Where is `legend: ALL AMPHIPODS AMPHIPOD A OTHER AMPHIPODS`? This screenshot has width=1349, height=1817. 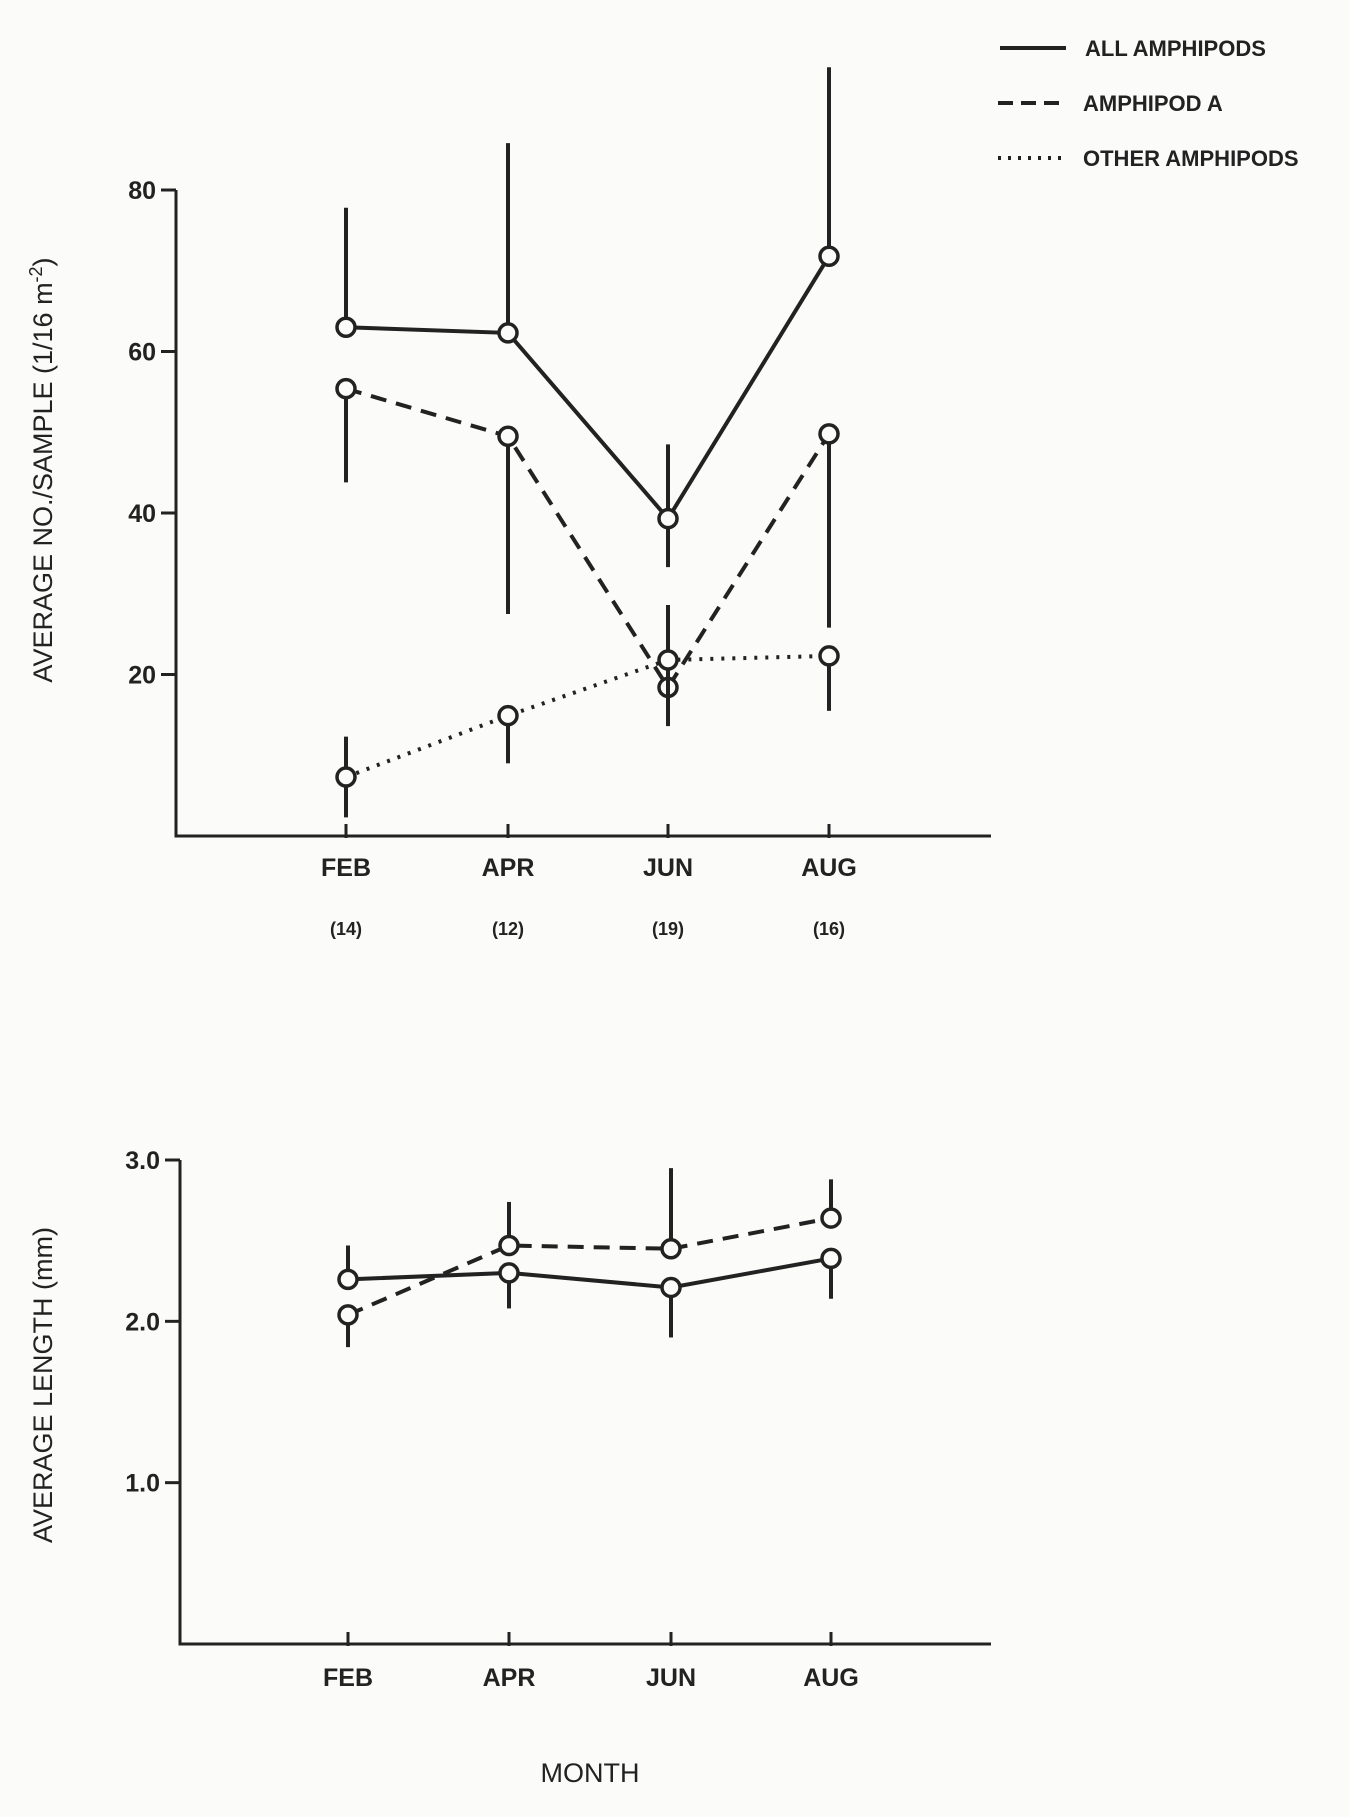 legend: ALL AMPHIPODS AMPHIPOD A OTHER AMPHIPODS is located at coordinates (1148, 103).